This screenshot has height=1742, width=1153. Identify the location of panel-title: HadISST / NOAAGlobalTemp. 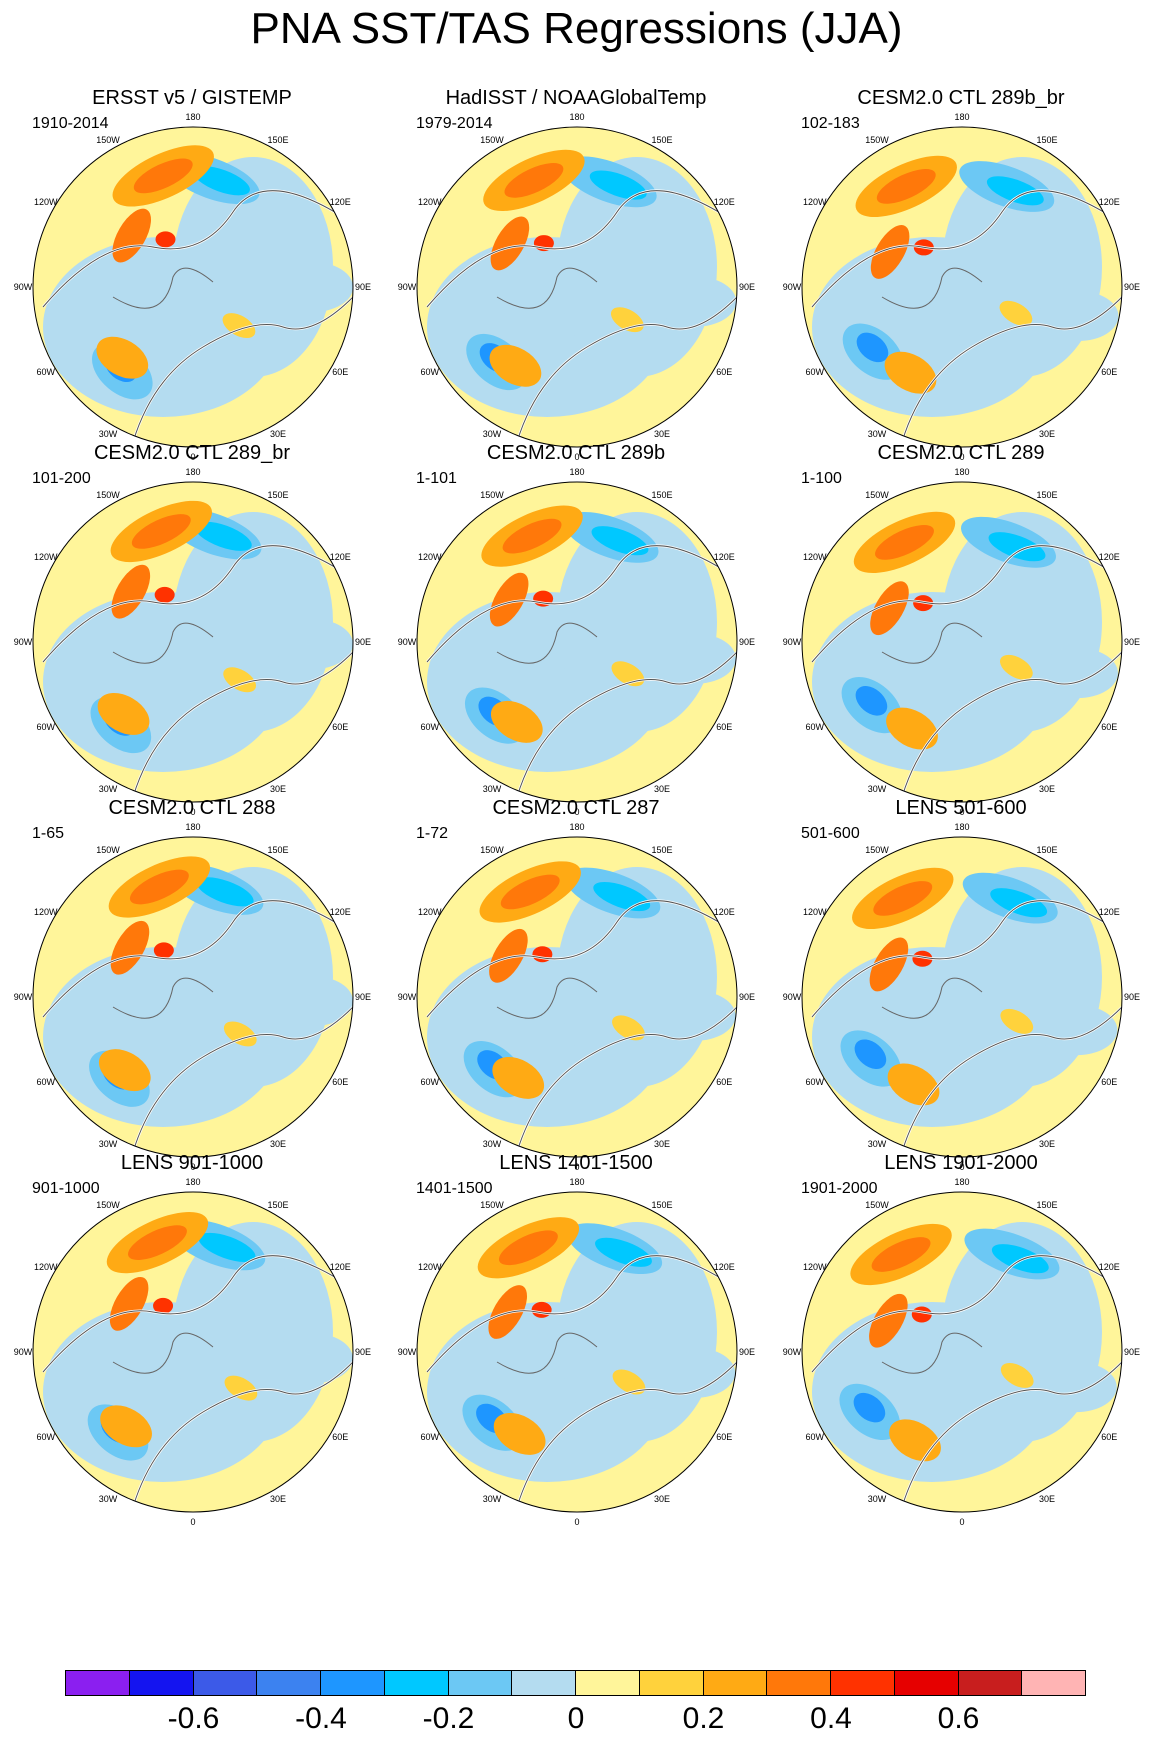
(576, 98).